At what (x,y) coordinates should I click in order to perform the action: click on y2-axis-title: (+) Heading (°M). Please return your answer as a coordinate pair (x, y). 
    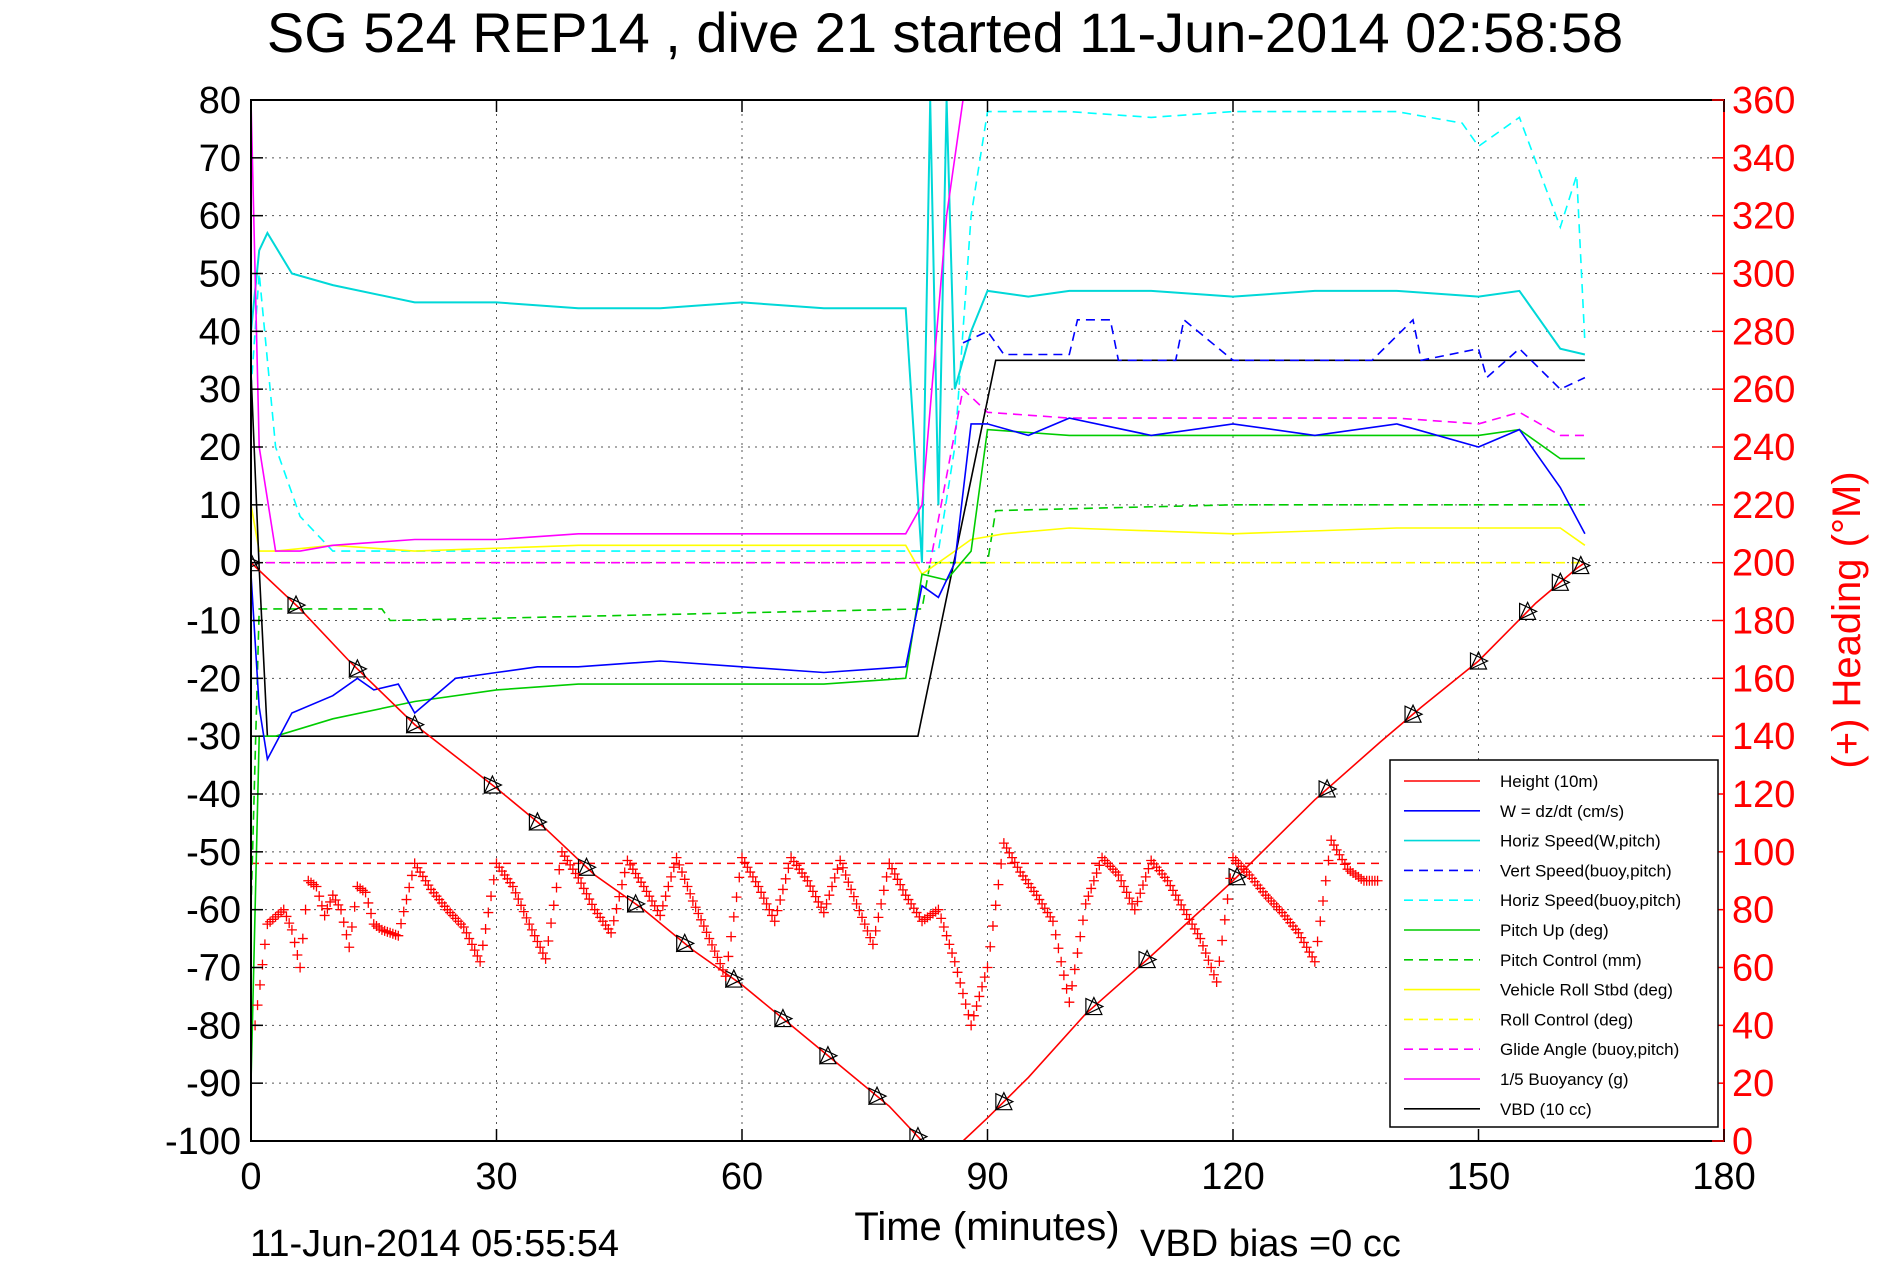
    Looking at the image, I should click on (1847, 619).